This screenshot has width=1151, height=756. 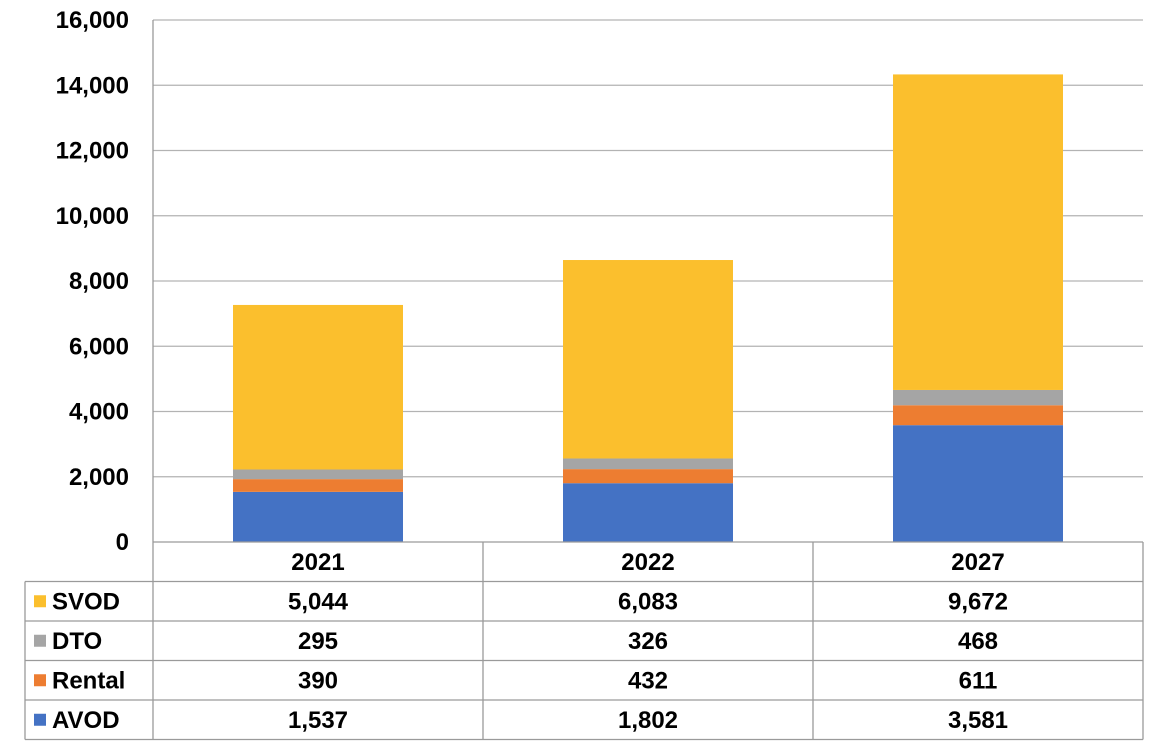 I want to click on legend-label-rental: Rental, so click(x=88, y=680).